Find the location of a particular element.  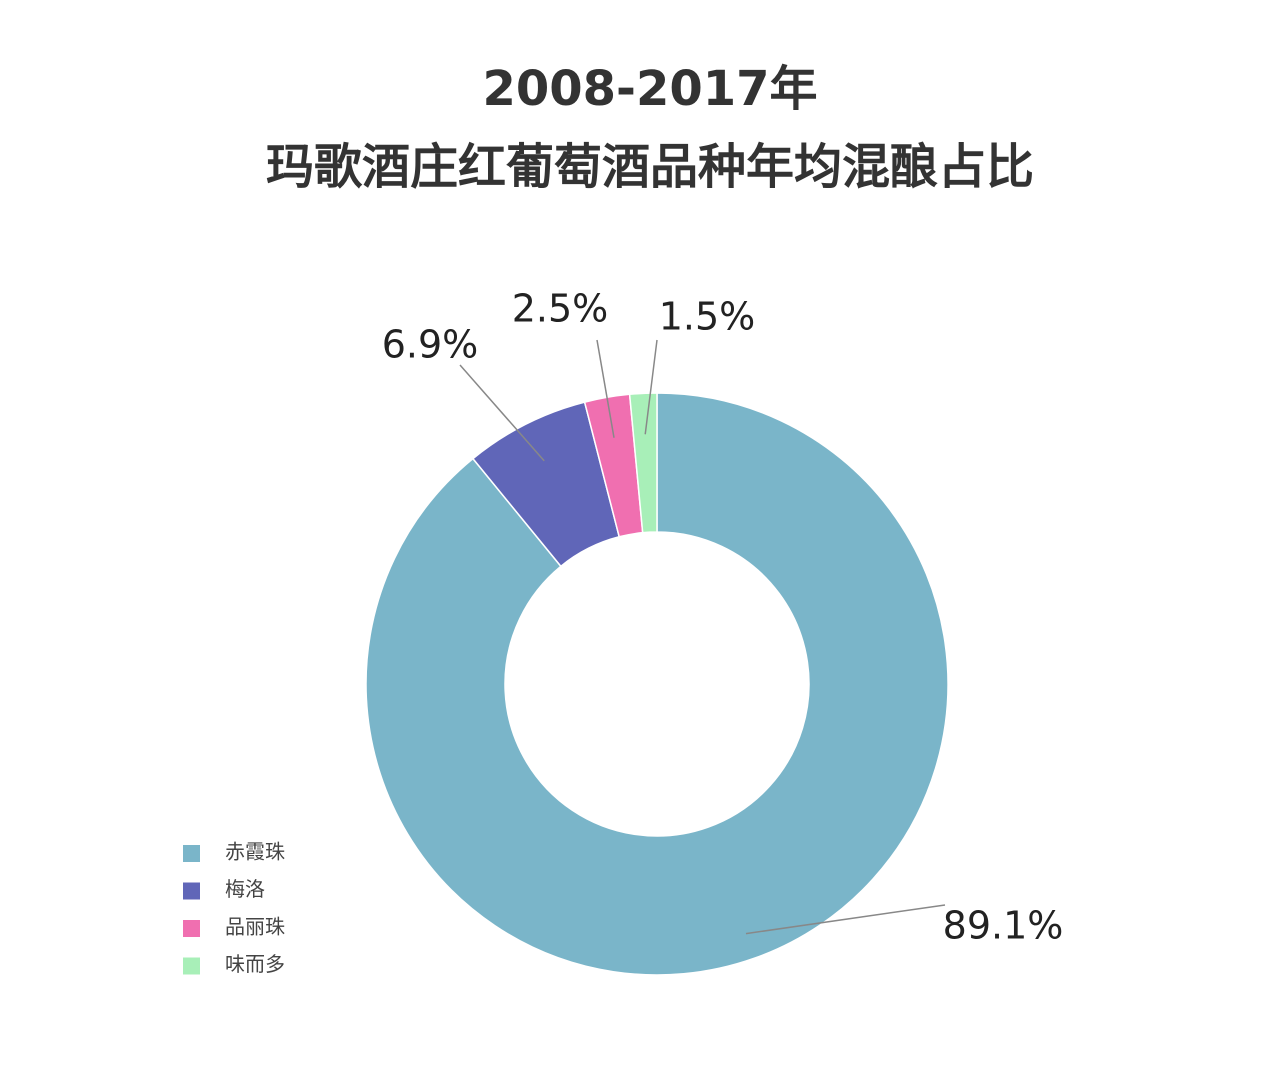

legend-label: 品丽珠 is located at coordinates (255, 927).